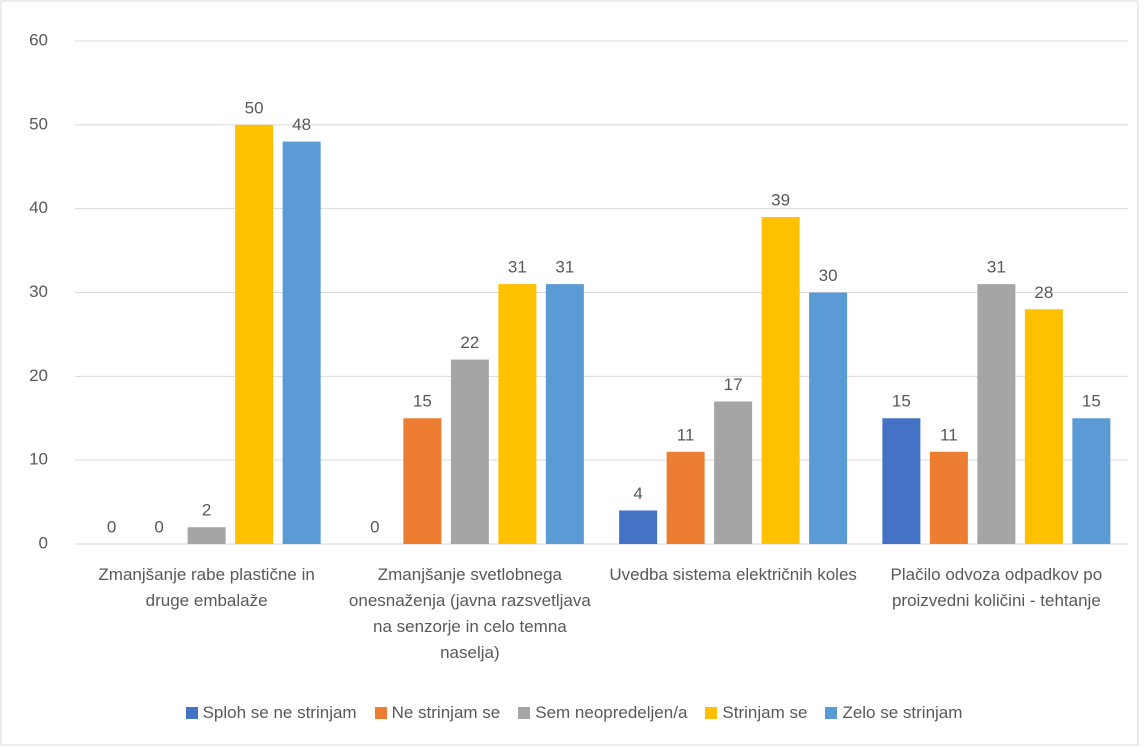 Image resolution: width=1148 pixels, height=747 pixels. I want to click on y-tick-label: 60, so click(38, 39).